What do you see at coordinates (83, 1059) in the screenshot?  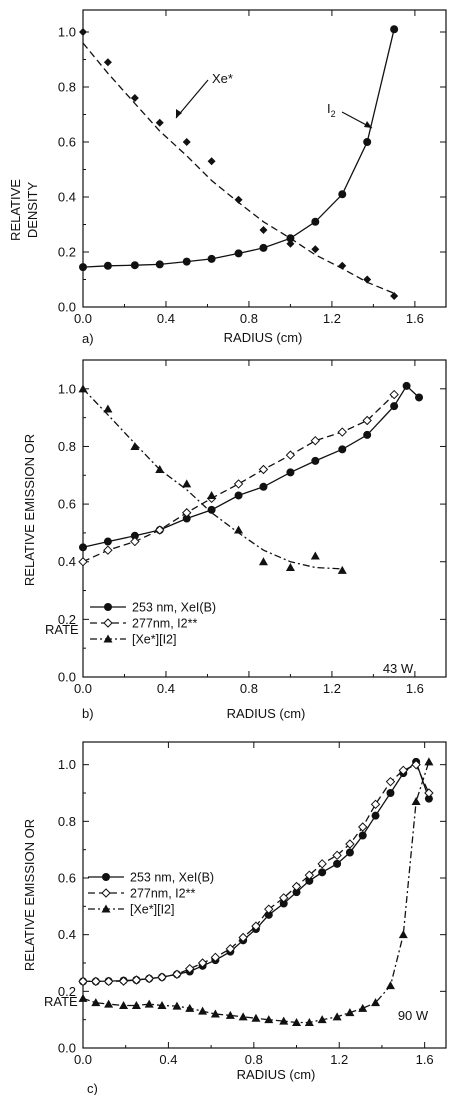 I see `x-tick-label-c: 0.0` at bounding box center [83, 1059].